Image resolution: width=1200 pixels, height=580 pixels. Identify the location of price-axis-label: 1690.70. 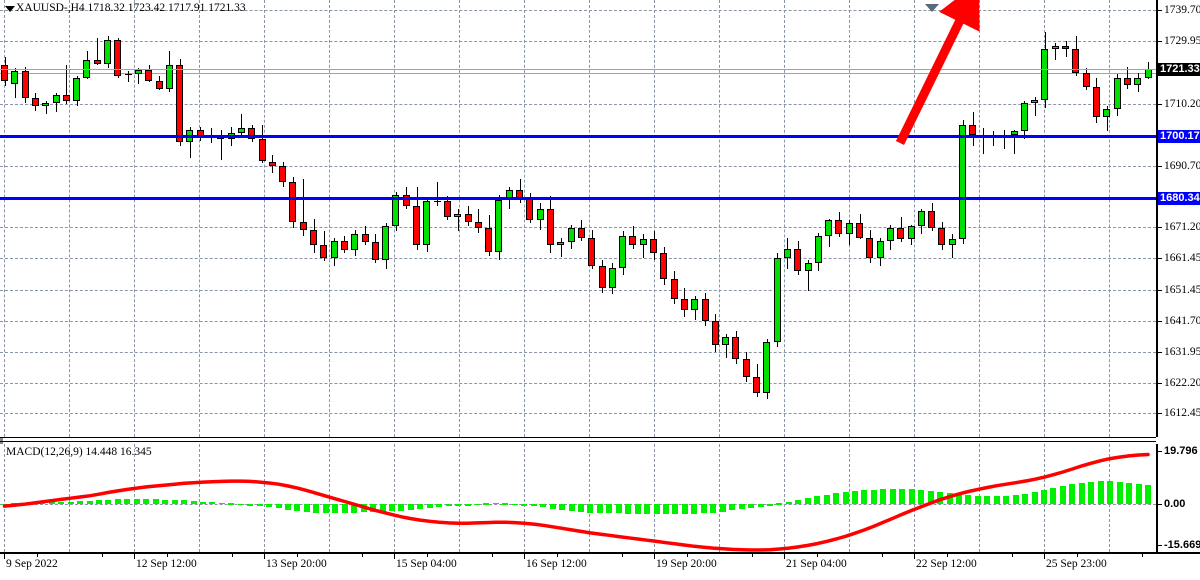
(1182, 165).